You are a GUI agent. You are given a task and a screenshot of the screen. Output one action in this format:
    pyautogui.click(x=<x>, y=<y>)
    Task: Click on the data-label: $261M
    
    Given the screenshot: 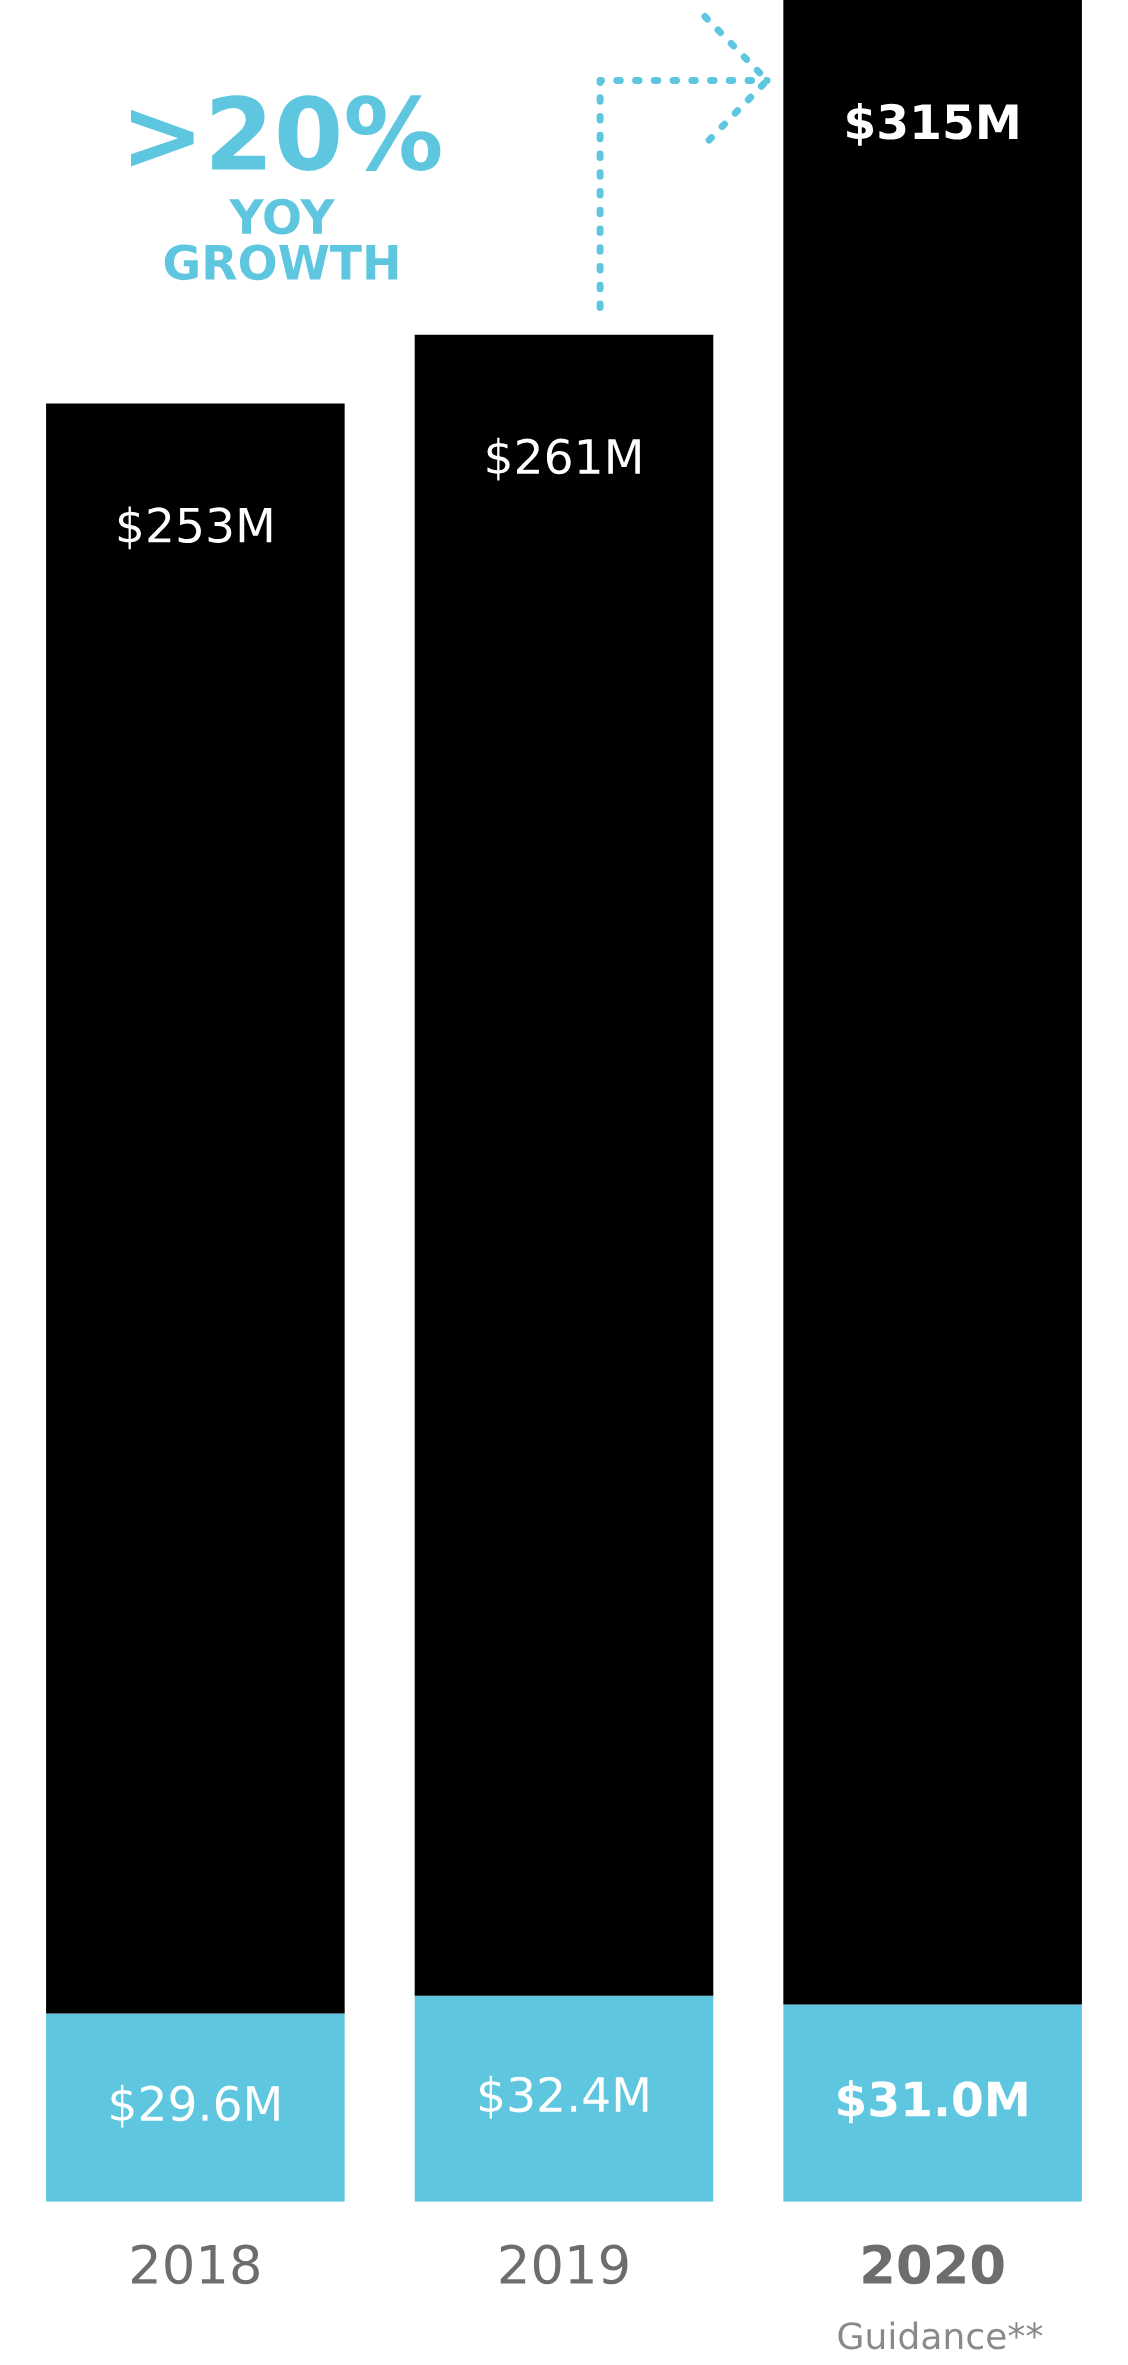 What is the action you would take?
    pyautogui.click(x=563, y=459)
    